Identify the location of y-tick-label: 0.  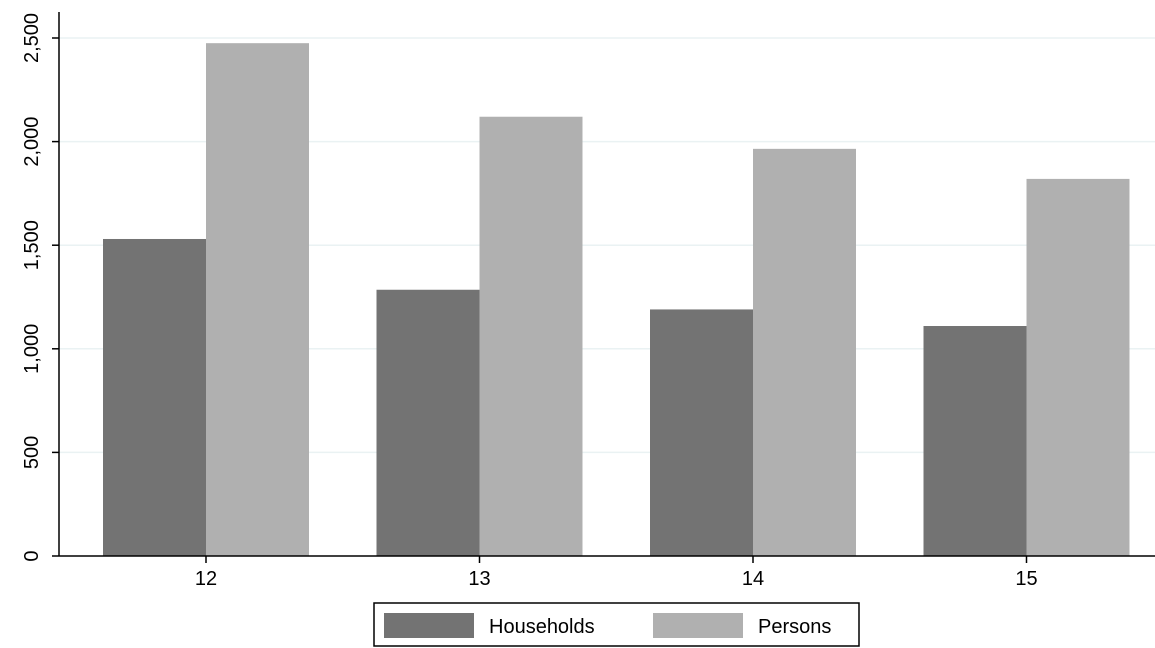
(32, 555).